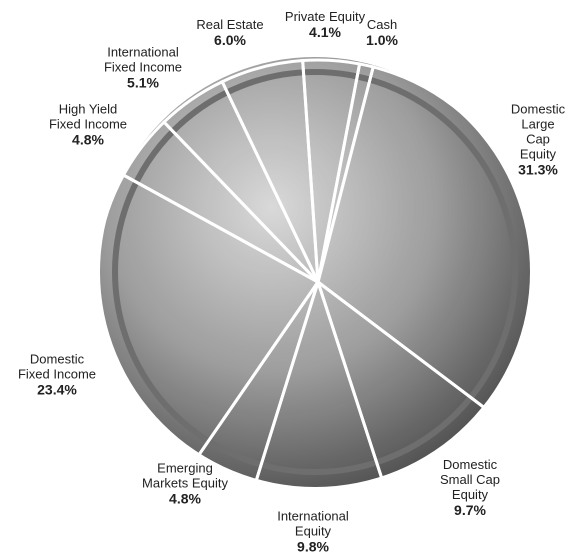 The width and height of the screenshot is (582, 559). I want to click on slice-label: International Fixed Income 5.1%, so click(143, 68).